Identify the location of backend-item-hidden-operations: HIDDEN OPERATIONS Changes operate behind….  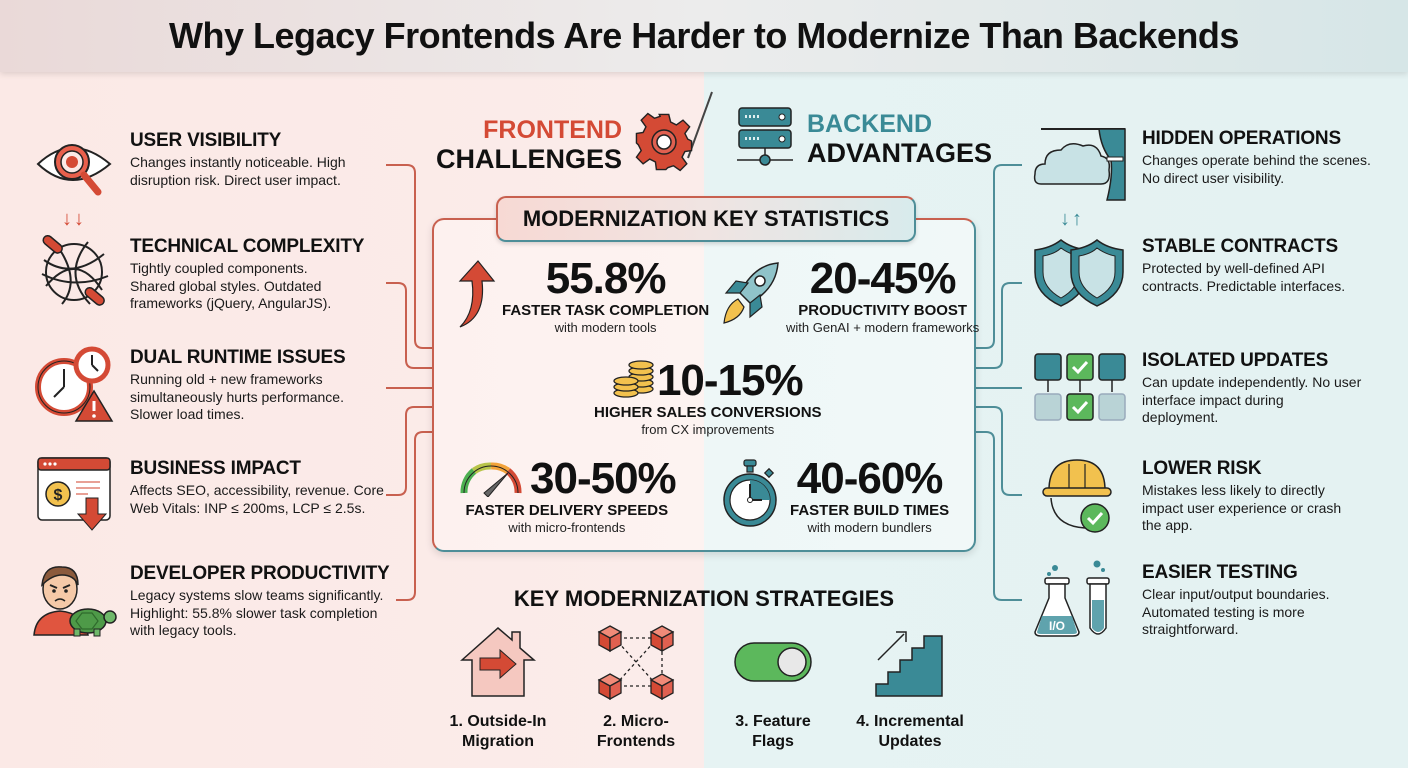
(1200, 164).